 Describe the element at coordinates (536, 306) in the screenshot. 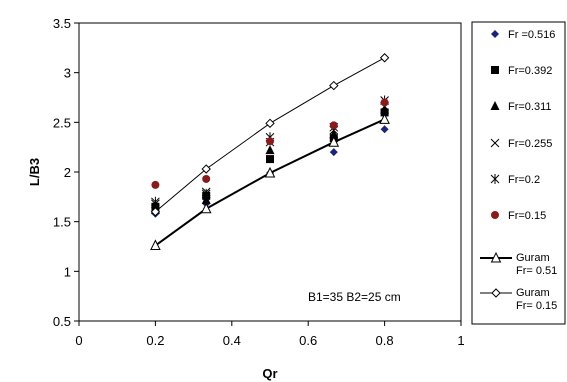

I see `legend-label-2: Fr= 0.15` at that location.